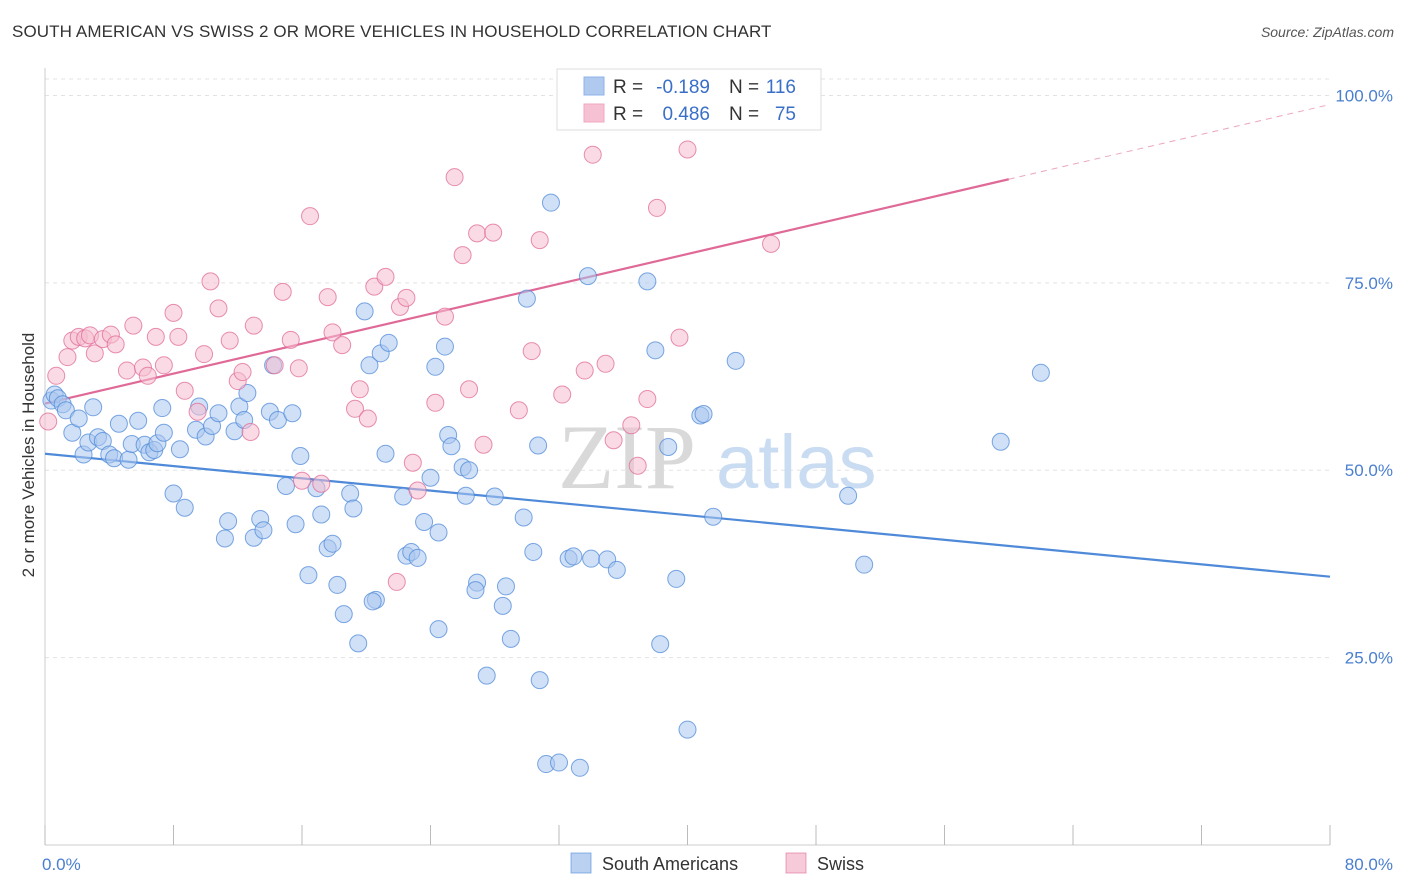 This screenshot has width=1406, height=892. I want to click on y-tick-label: 75.0%, so click(1369, 283).